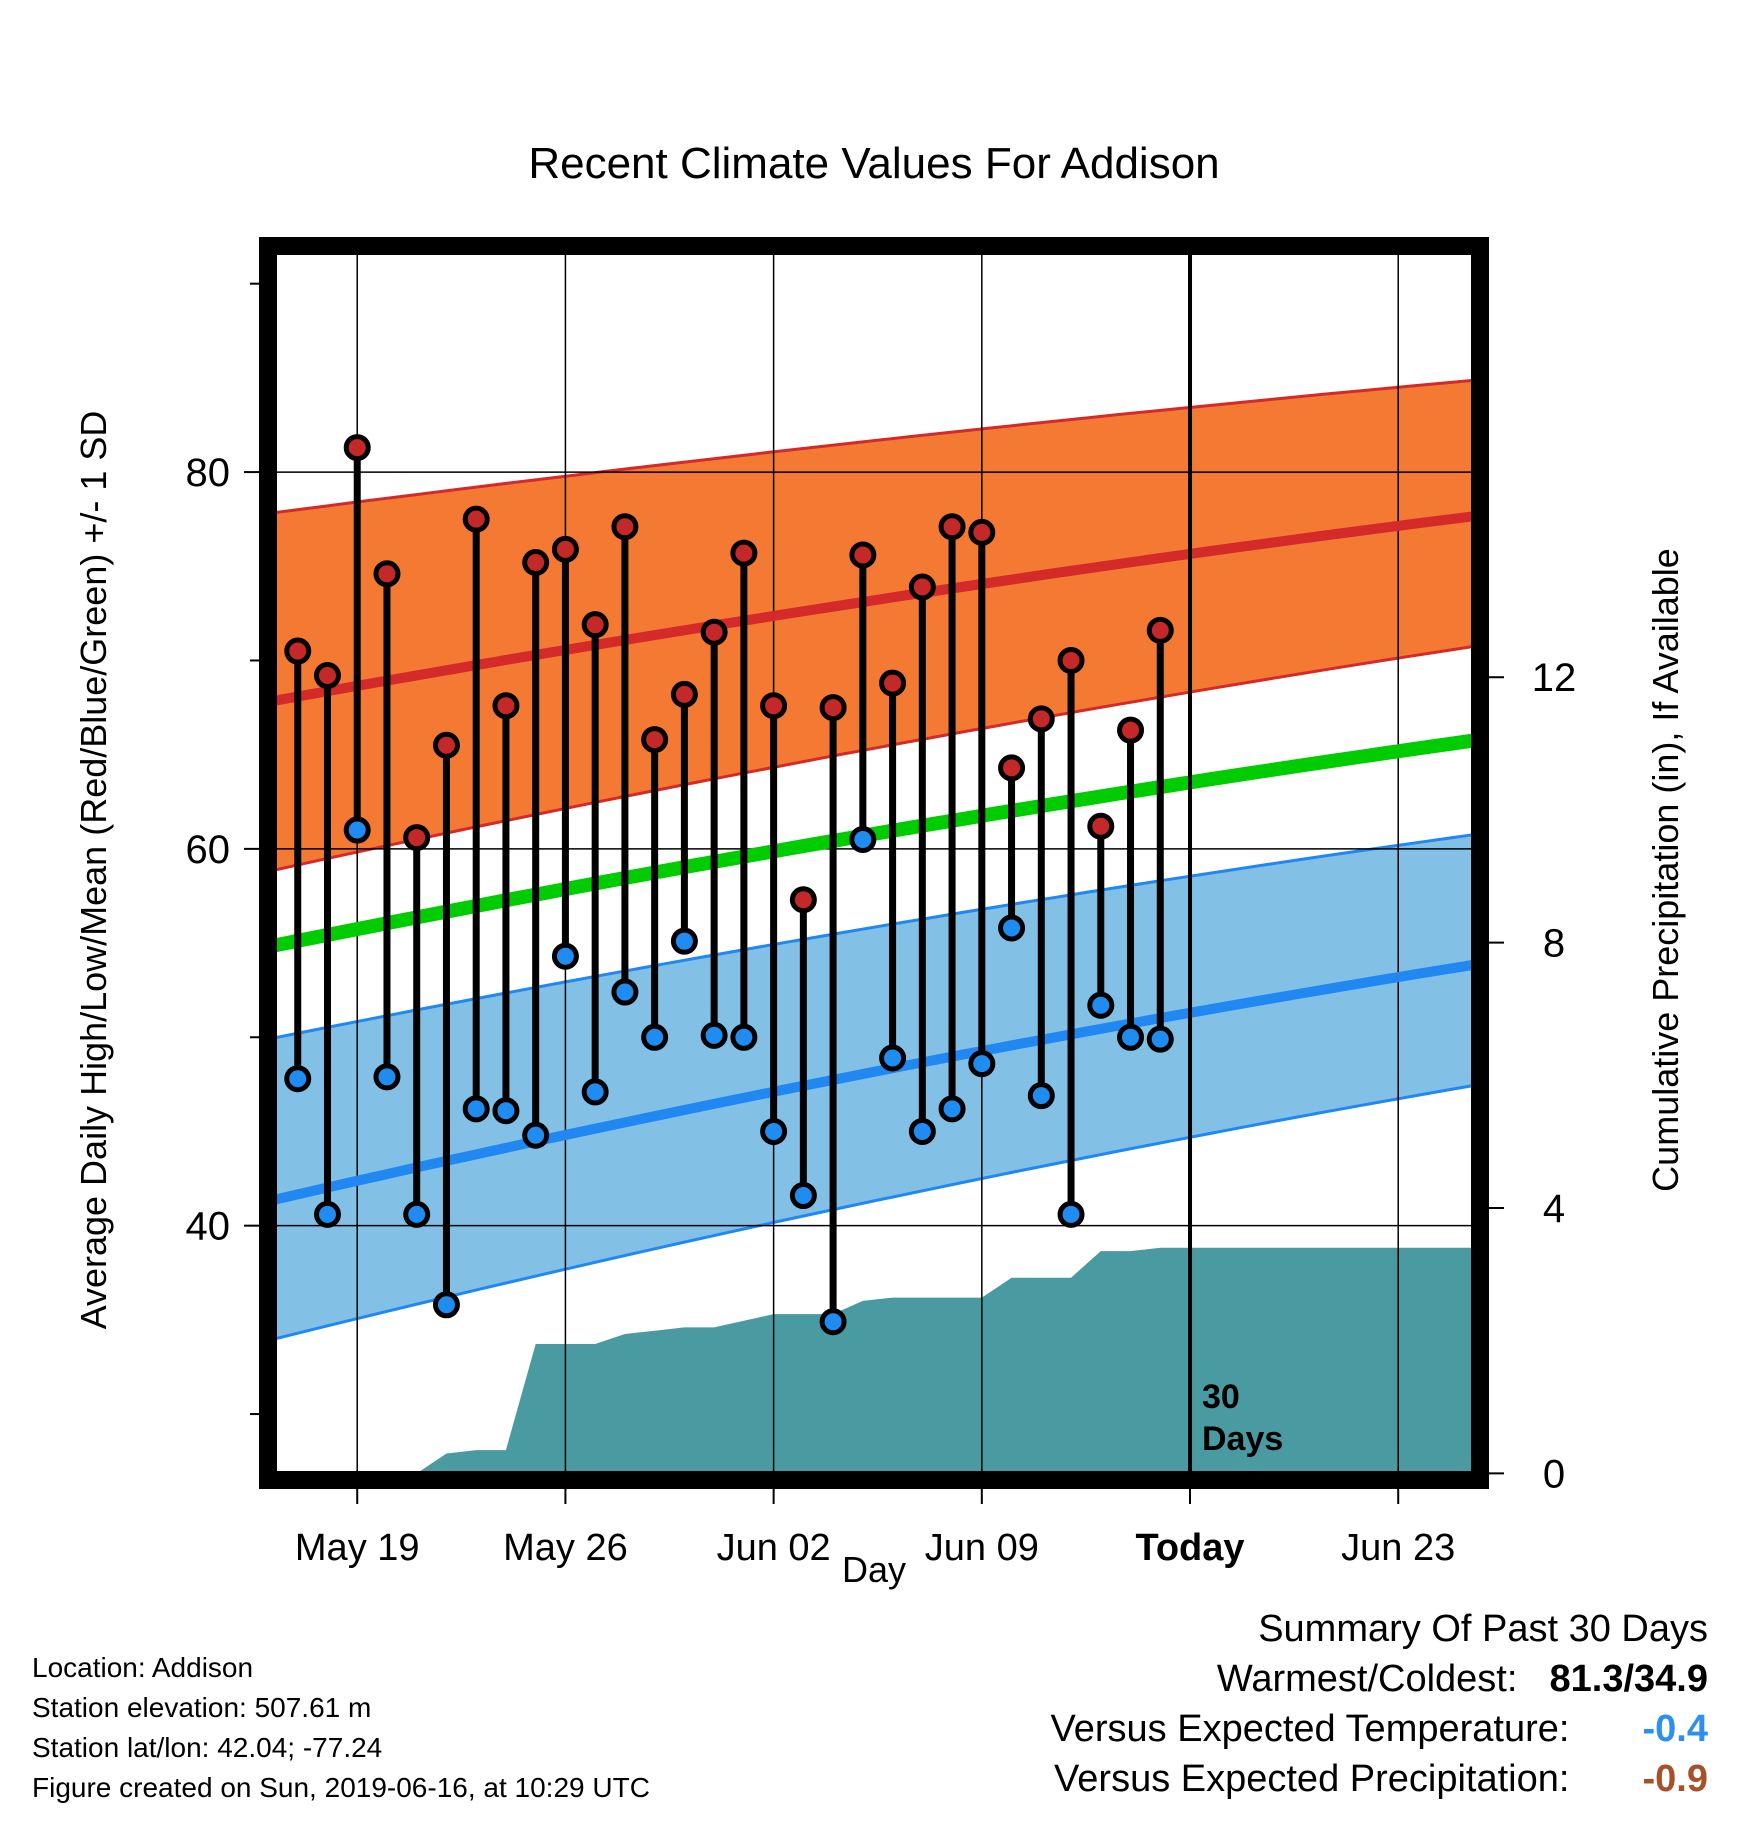 Image resolution: width=1748 pixels, height=1828 pixels. What do you see at coordinates (1554, 944) in the screenshot?
I see `y2-tick-label: 8` at bounding box center [1554, 944].